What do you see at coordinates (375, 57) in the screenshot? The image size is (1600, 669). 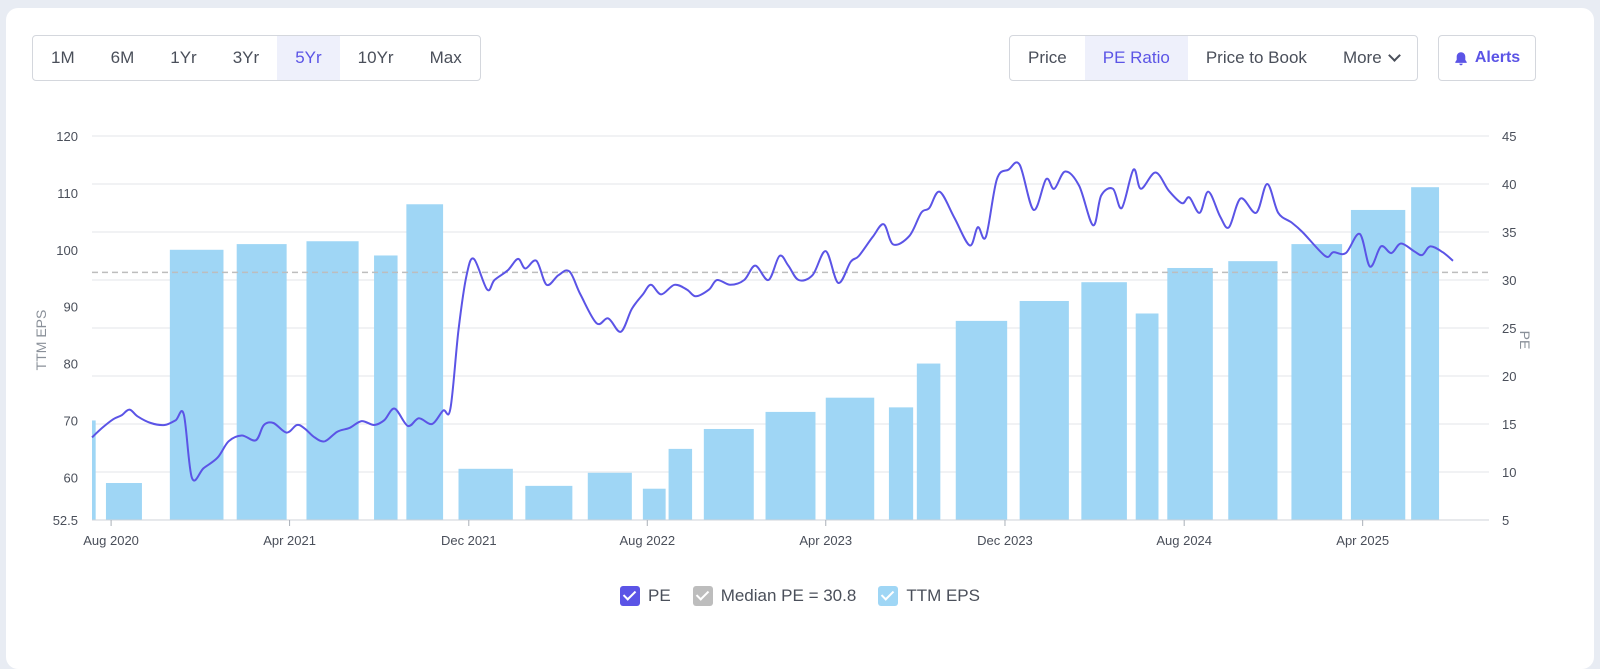 I see `range-10yr-button: 10Yr` at bounding box center [375, 57].